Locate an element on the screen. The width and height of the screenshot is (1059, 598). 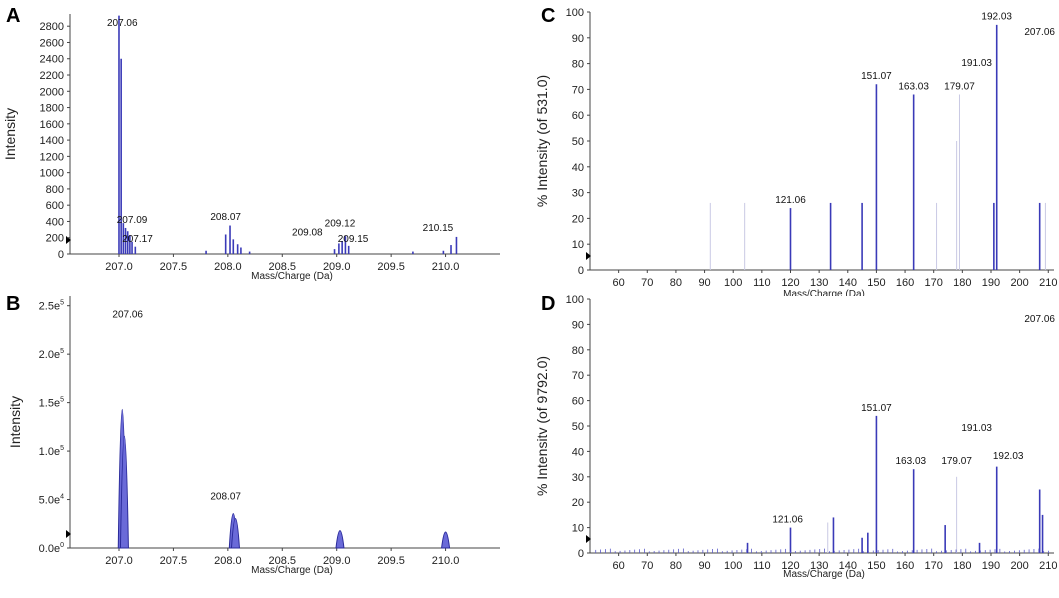
y-tick-label: 20 is located at coordinates (578, 503).